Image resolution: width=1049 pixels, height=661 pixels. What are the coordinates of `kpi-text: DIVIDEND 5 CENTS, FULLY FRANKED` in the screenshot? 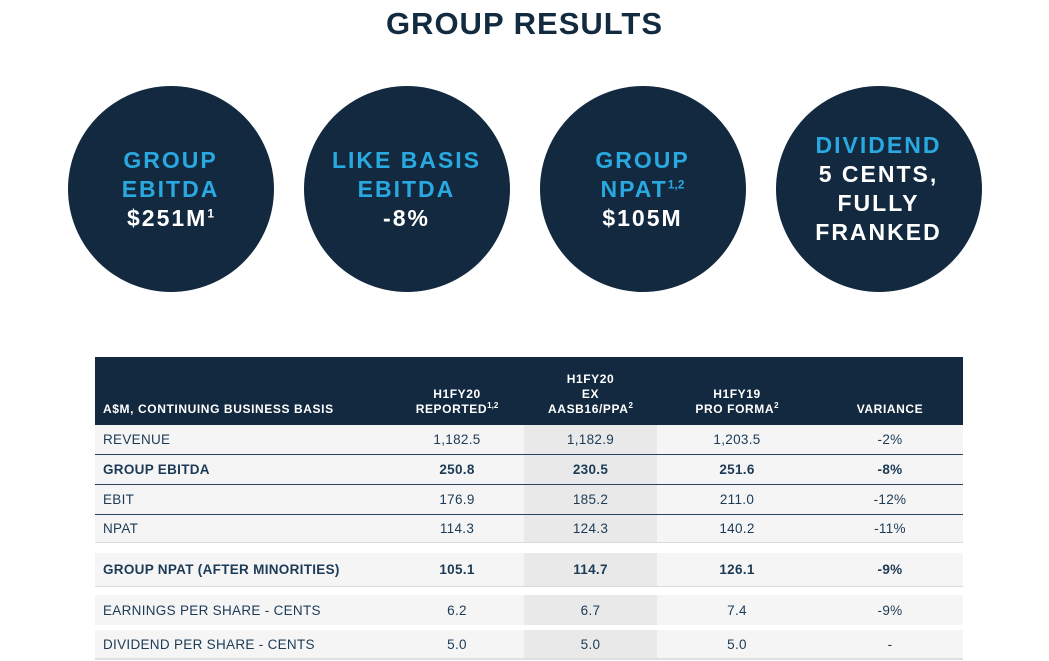 It's located at (878, 189).